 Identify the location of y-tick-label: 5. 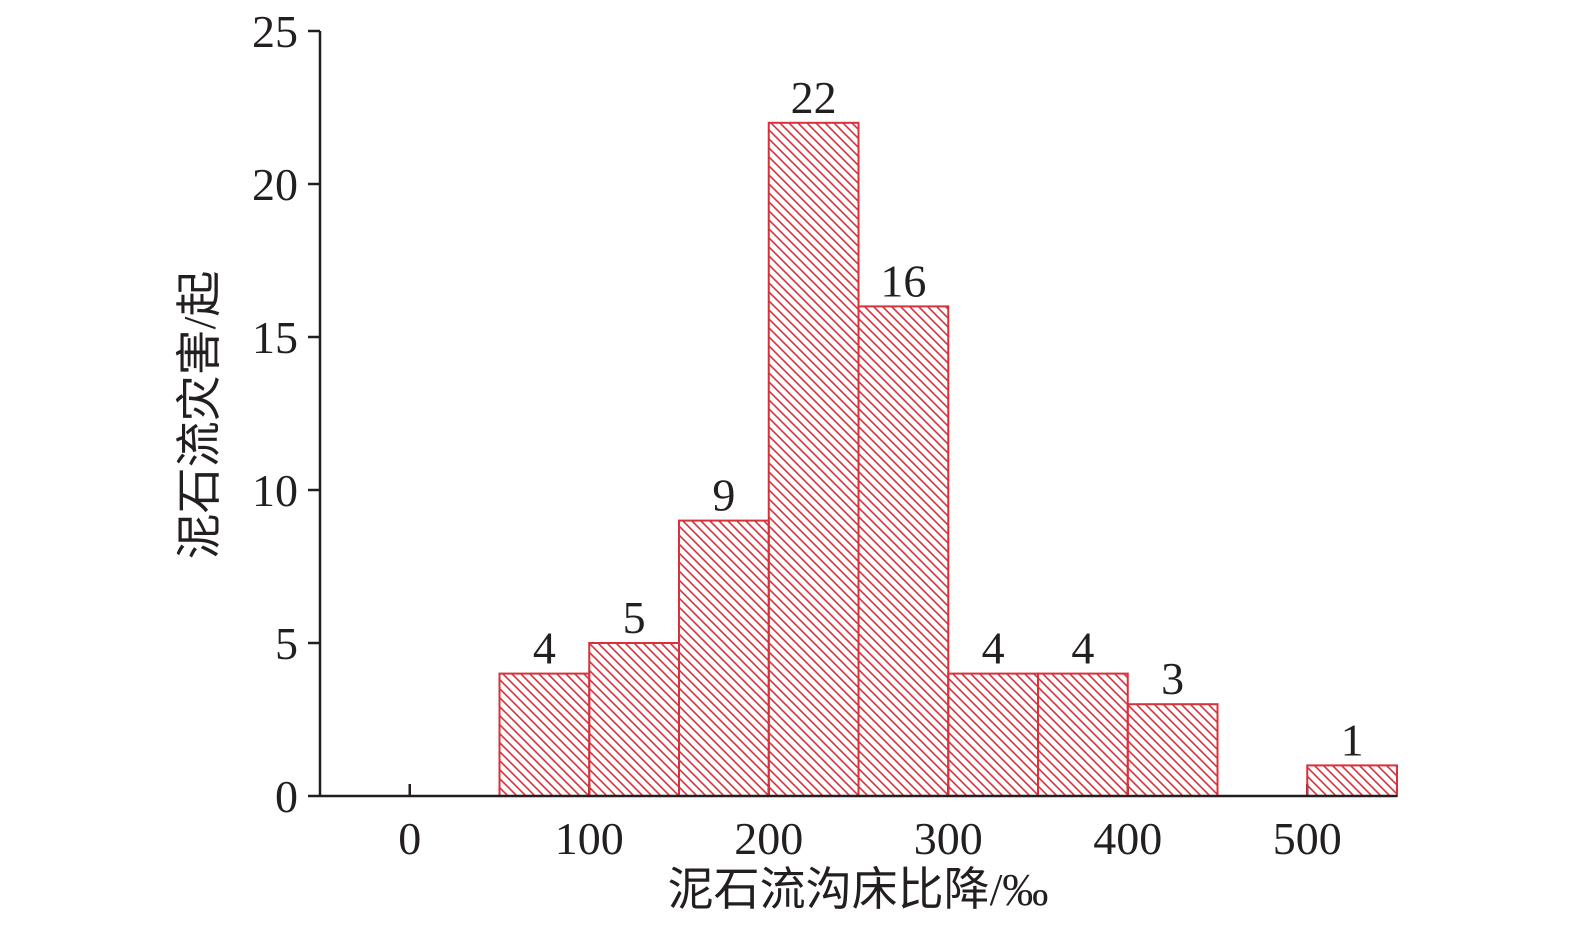
(286, 643).